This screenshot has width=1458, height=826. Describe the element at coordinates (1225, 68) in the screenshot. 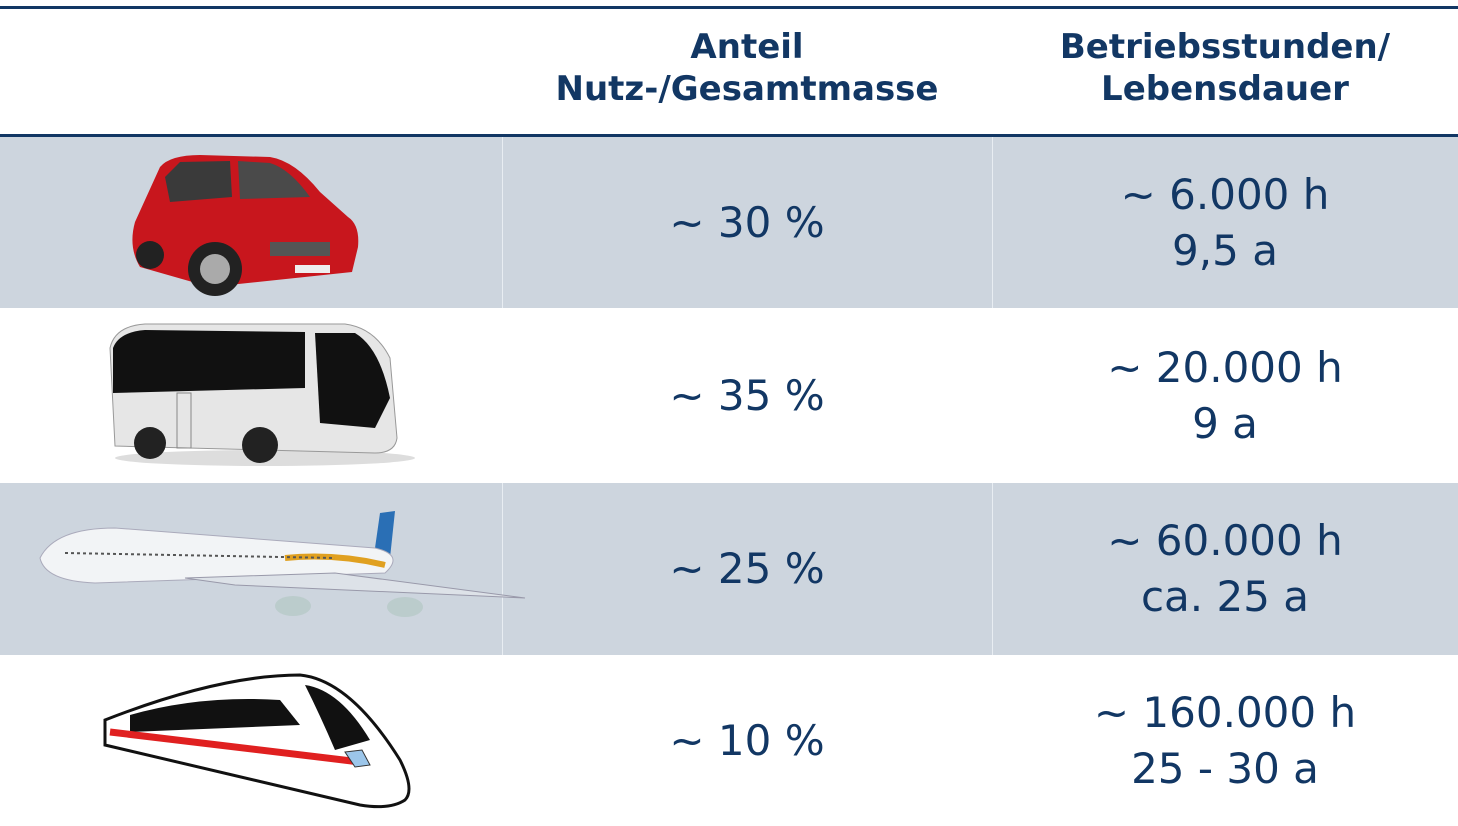

I see `column-header: Betriebsstunden/Lebensdauer` at that location.